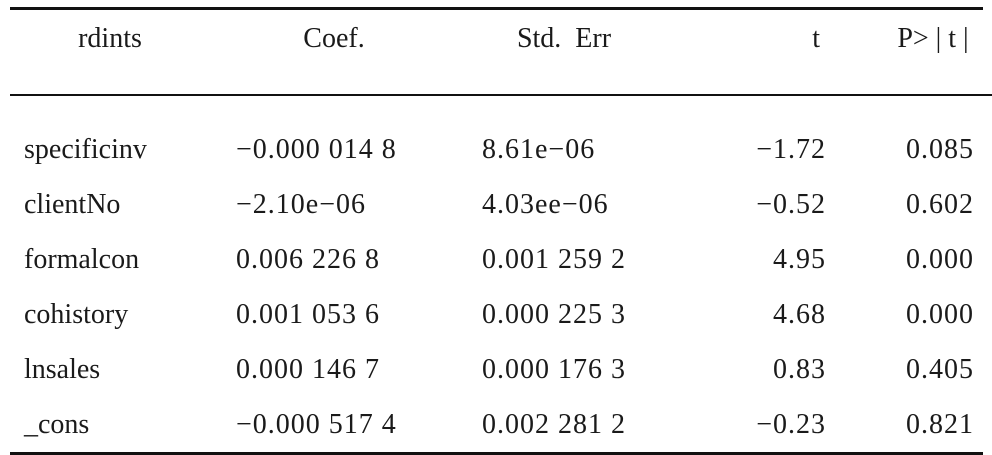  Describe the element at coordinates (85, 149) in the screenshot. I see `row-variable: specificinv` at that location.